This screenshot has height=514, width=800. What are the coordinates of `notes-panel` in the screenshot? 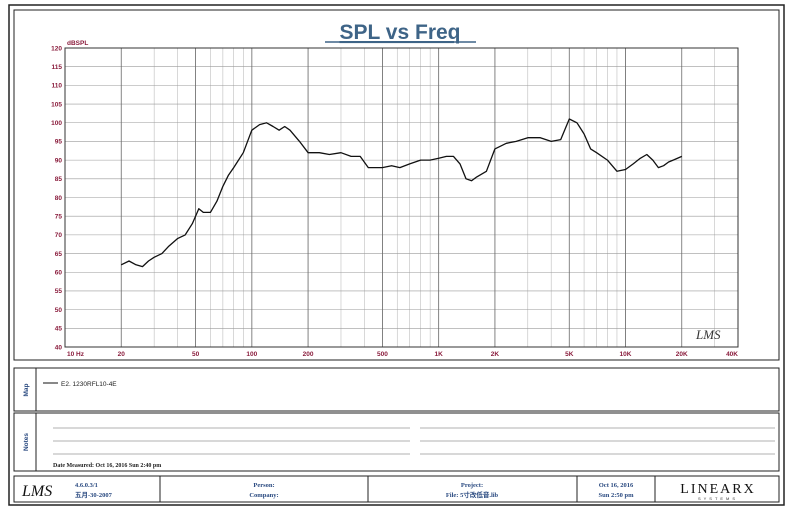 It's located at (396, 442).